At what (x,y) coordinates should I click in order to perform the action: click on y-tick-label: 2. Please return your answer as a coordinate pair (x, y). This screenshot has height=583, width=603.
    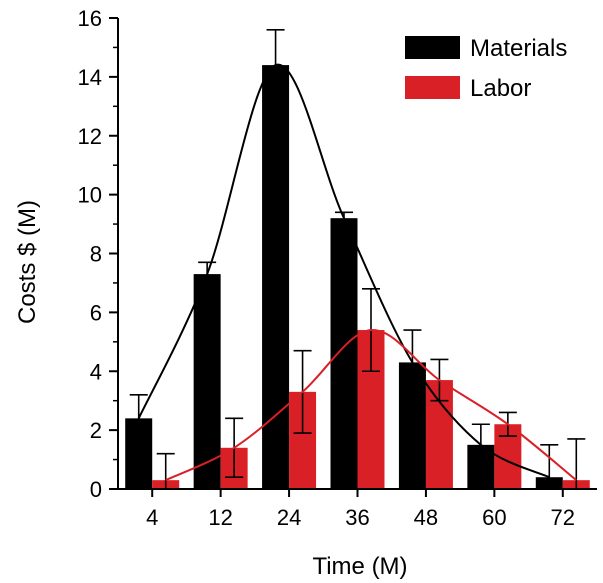
    Looking at the image, I should click on (96, 430).